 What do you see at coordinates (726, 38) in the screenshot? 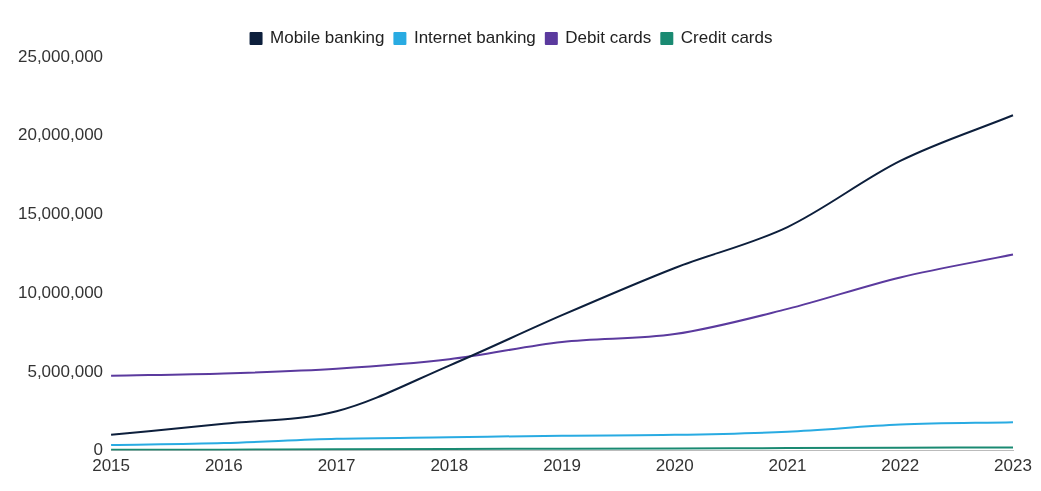
I see `legend-label: Credit cards` at bounding box center [726, 38].